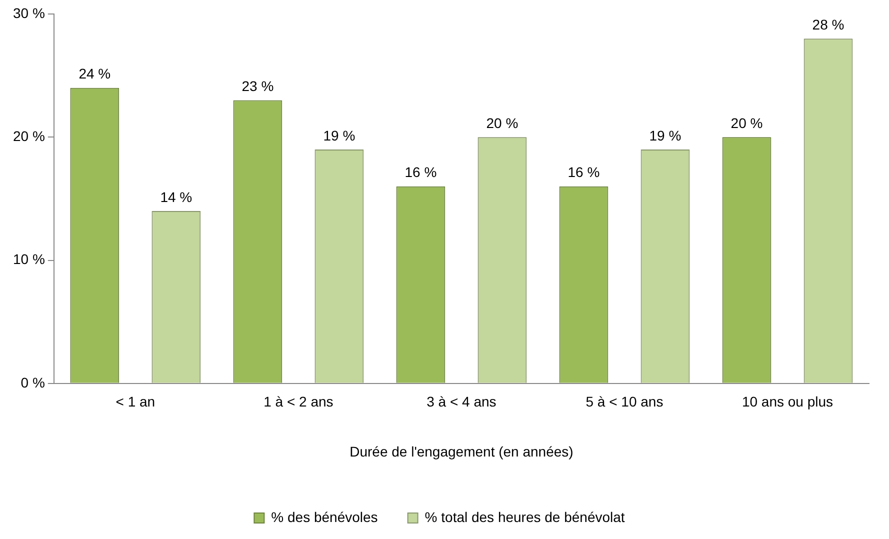  Describe the element at coordinates (28, 259) in the screenshot. I see `y-tick-label: 10 %` at that location.